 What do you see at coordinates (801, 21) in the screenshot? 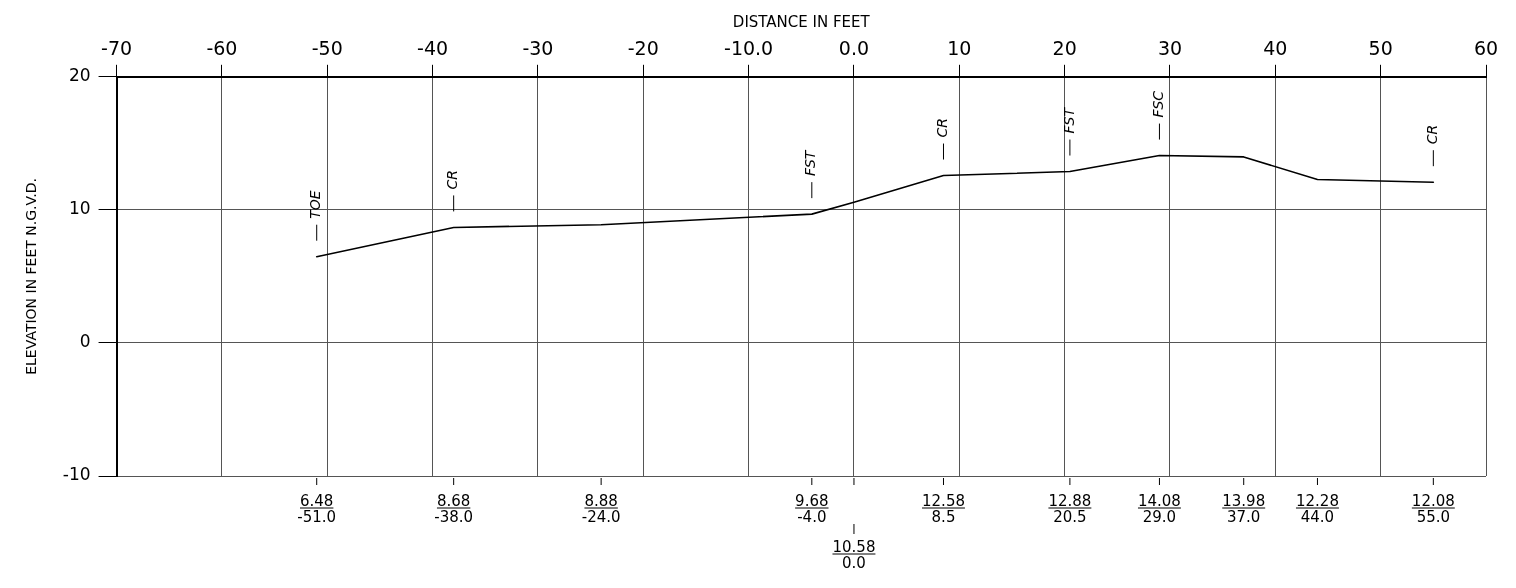
I see `x-axis-title: DISTANCE IN FEET` at bounding box center [801, 21].